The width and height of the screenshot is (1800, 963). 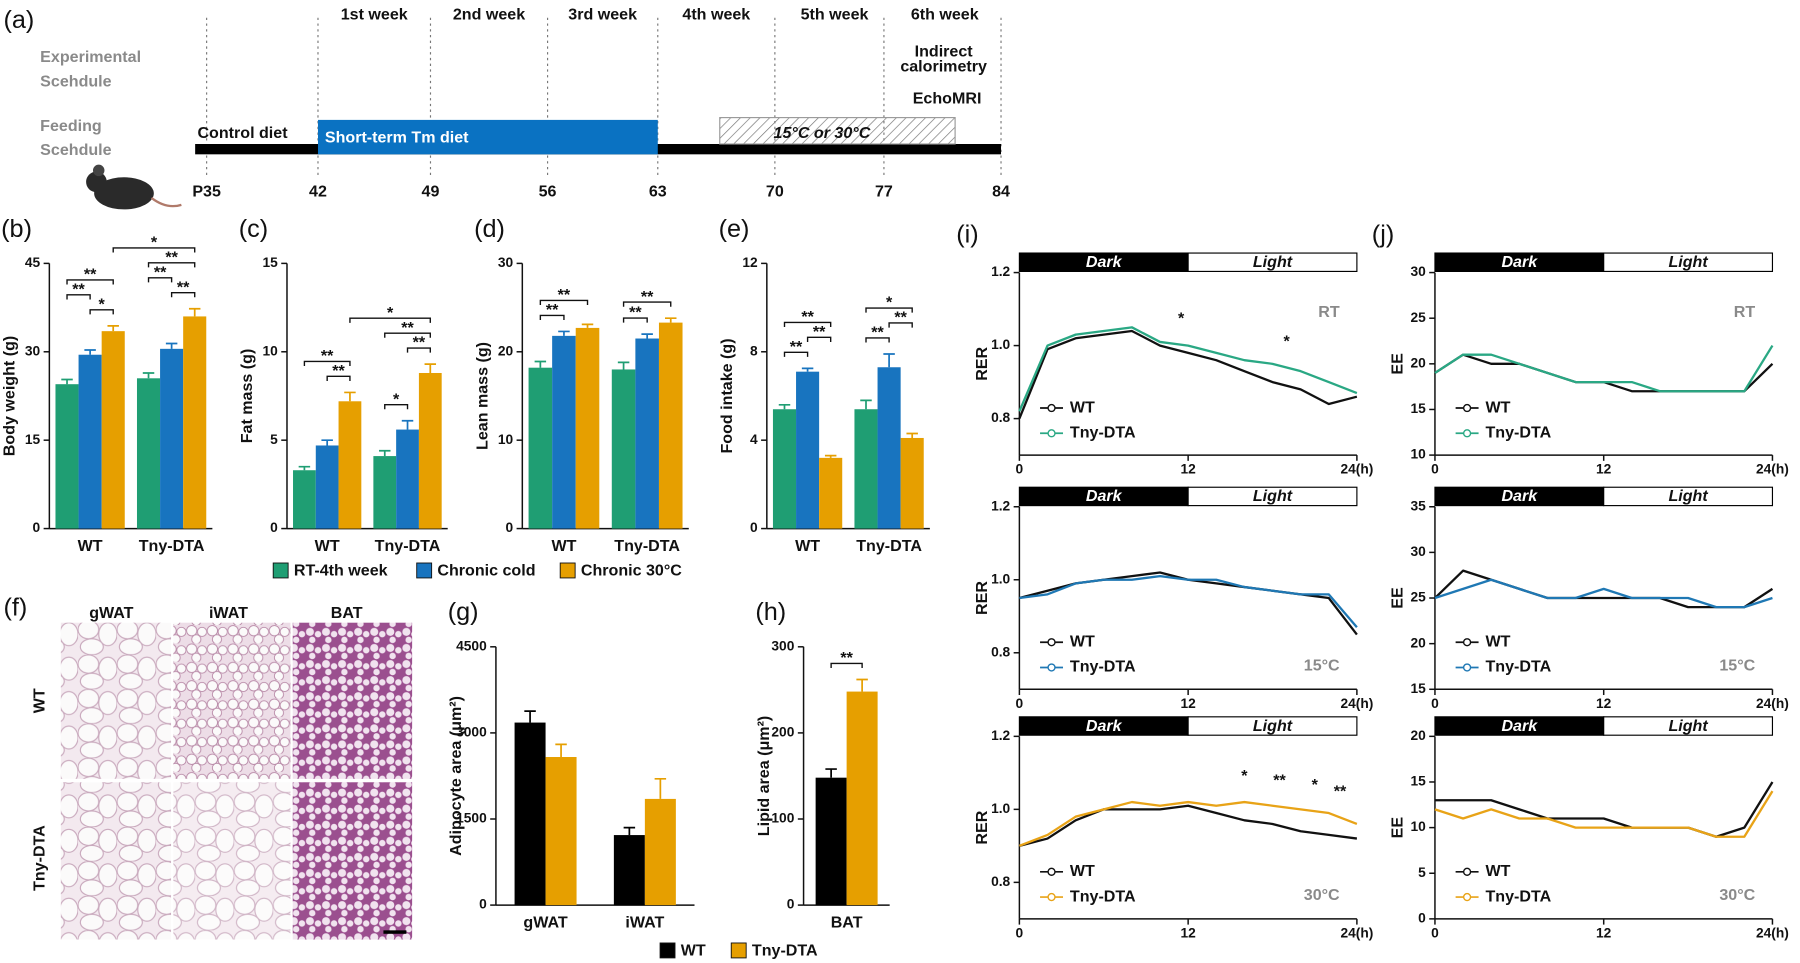 What do you see at coordinates (15, 608) in the screenshot?
I see `panel-letter: (f)` at bounding box center [15, 608].